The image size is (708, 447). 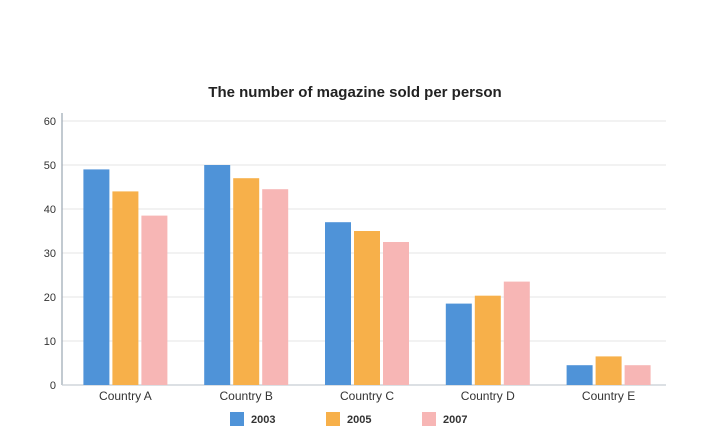 I want to click on bar-2007-country-b, so click(x=275, y=287).